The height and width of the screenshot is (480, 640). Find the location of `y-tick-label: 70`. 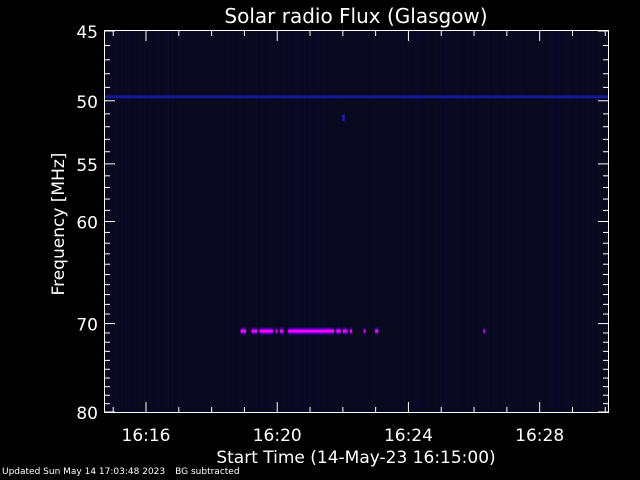

y-tick-label: 70 is located at coordinates (87, 326).